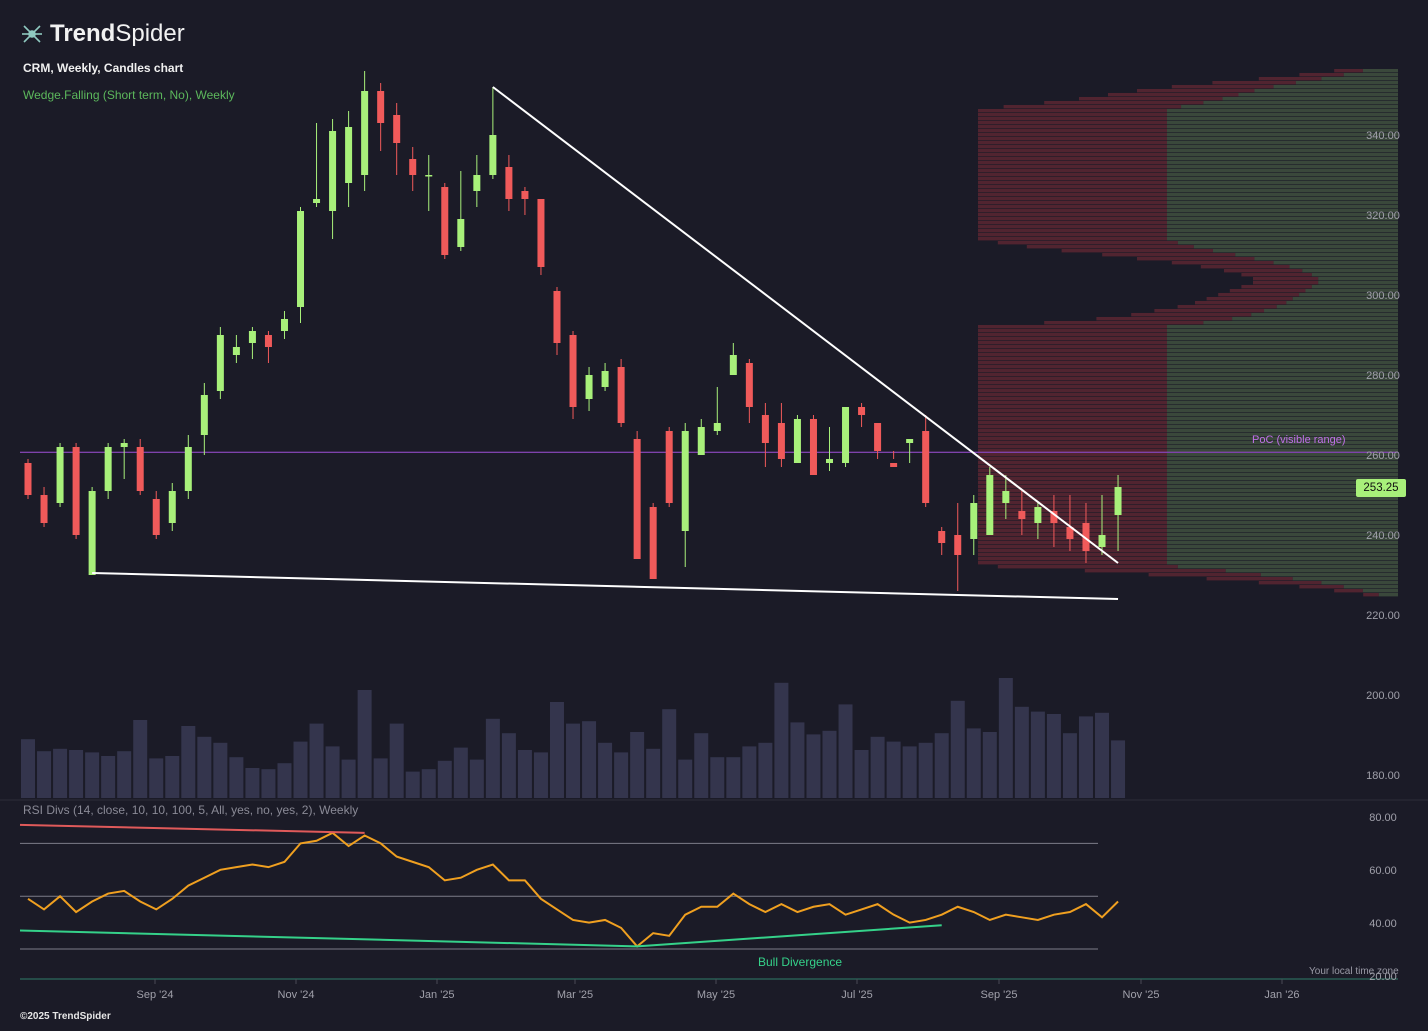 The height and width of the screenshot is (1031, 1428). What do you see at coordinates (1383, 136) in the screenshot?
I see `price-tick-label: 340.00` at bounding box center [1383, 136].